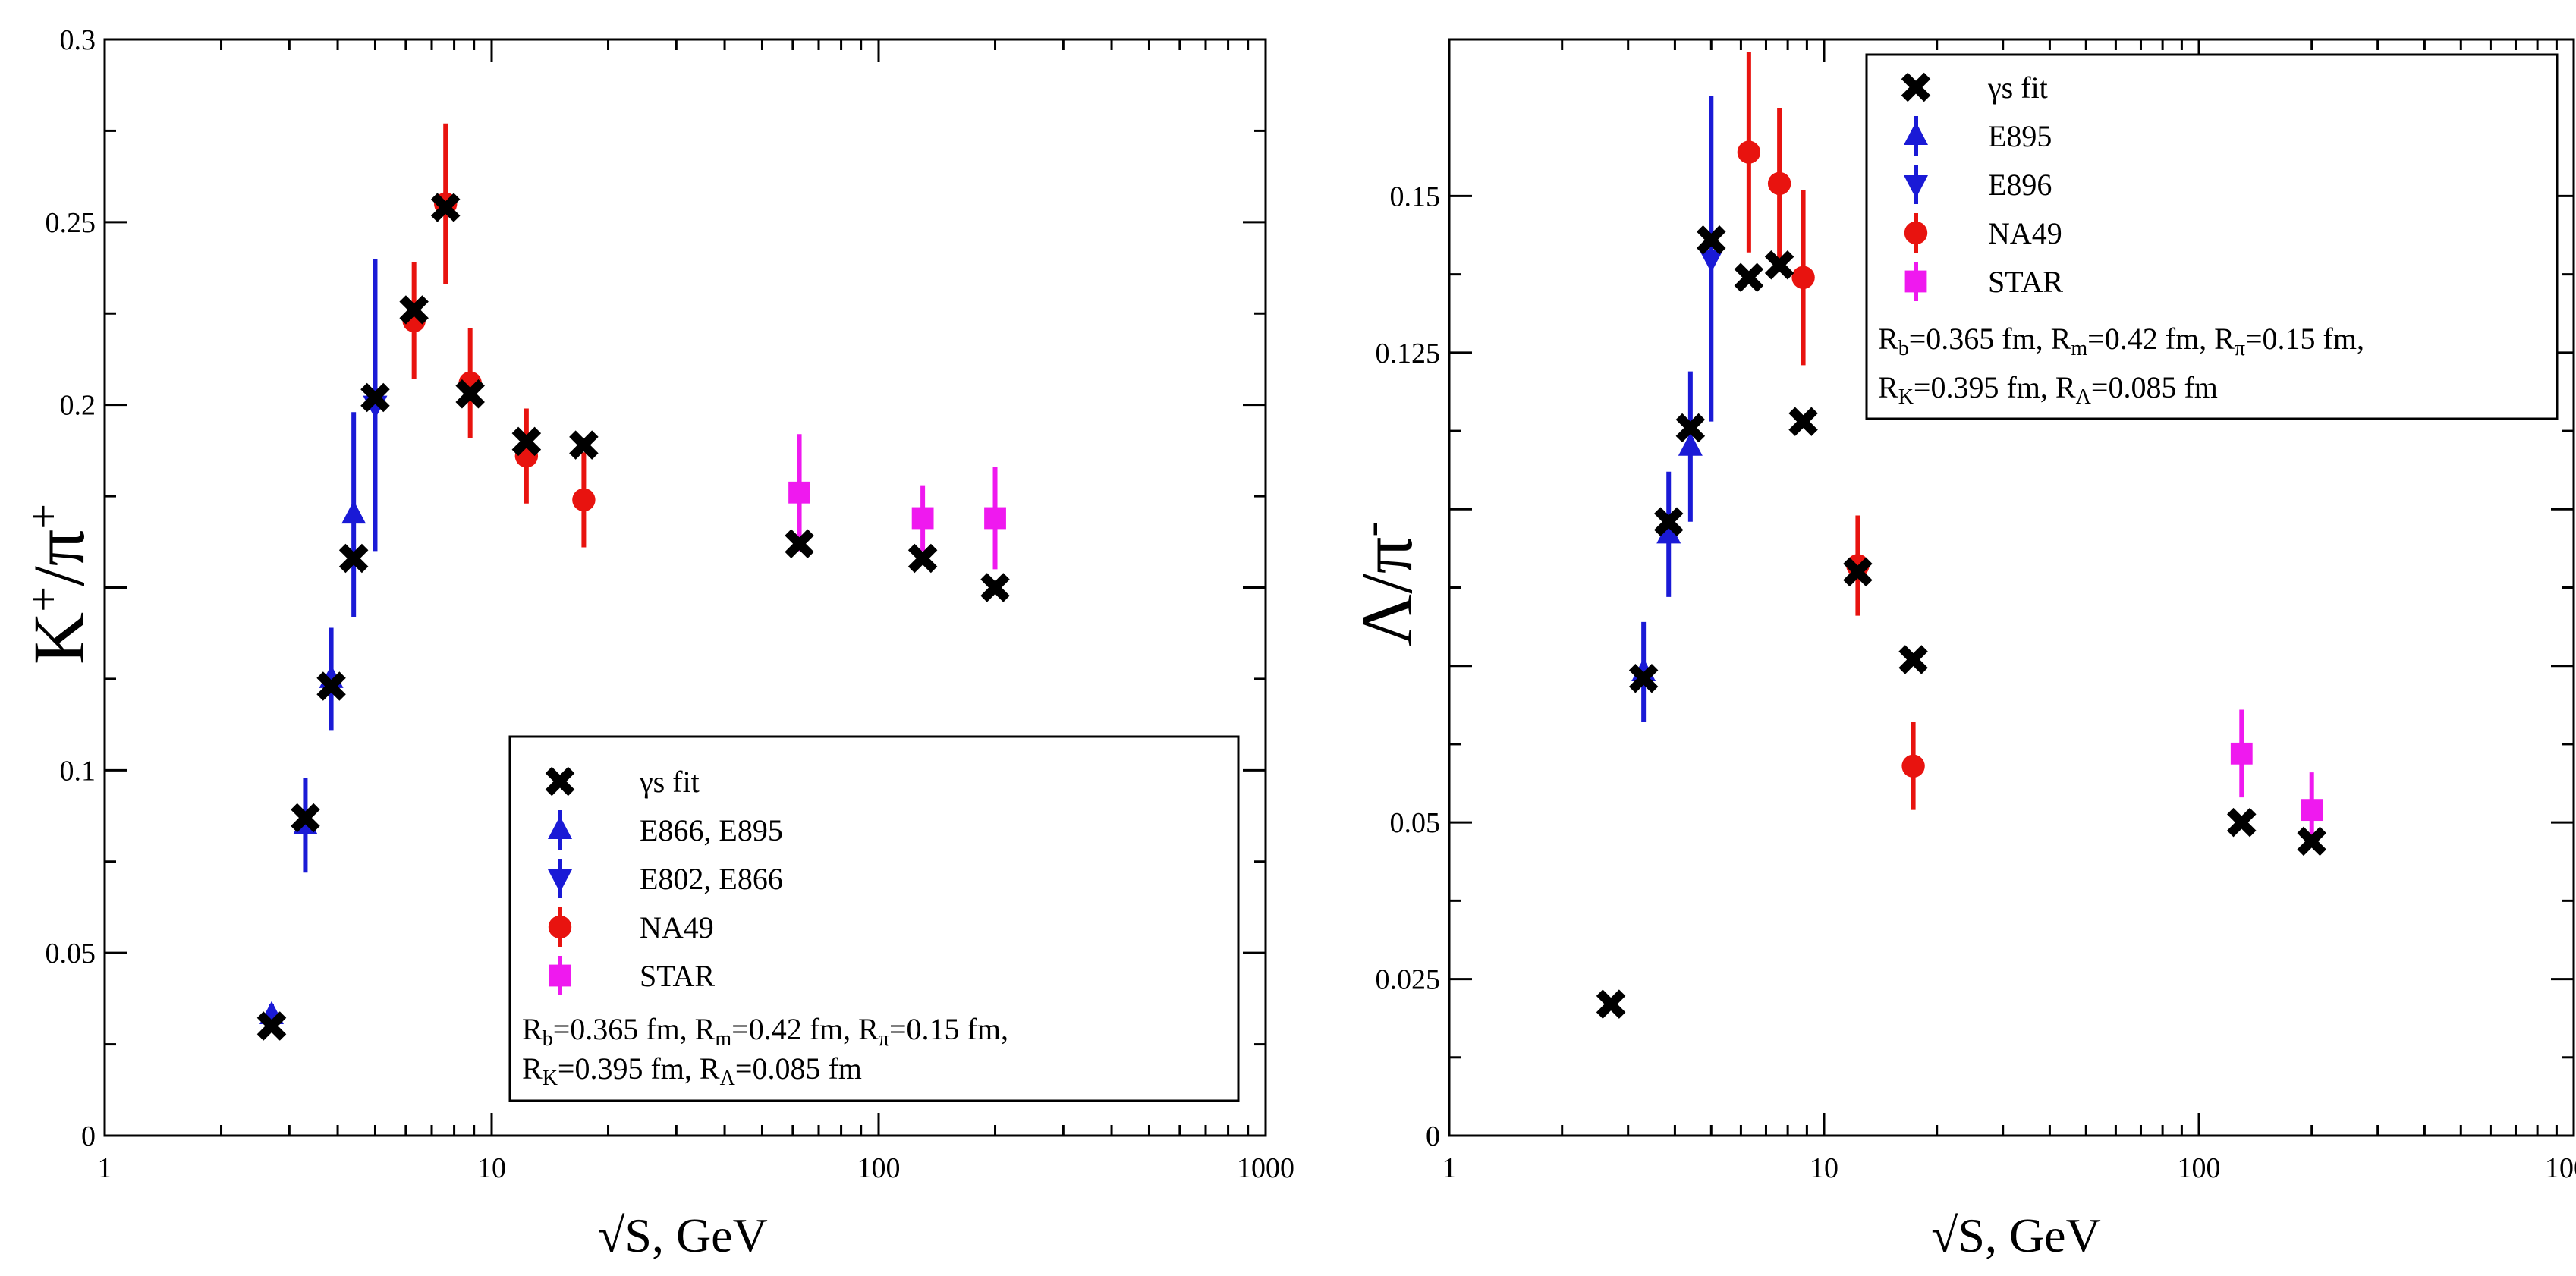 The height and width of the screenshot is (1276, 2576). I want to click on y-tick-label: 0, so click(88, 1136).